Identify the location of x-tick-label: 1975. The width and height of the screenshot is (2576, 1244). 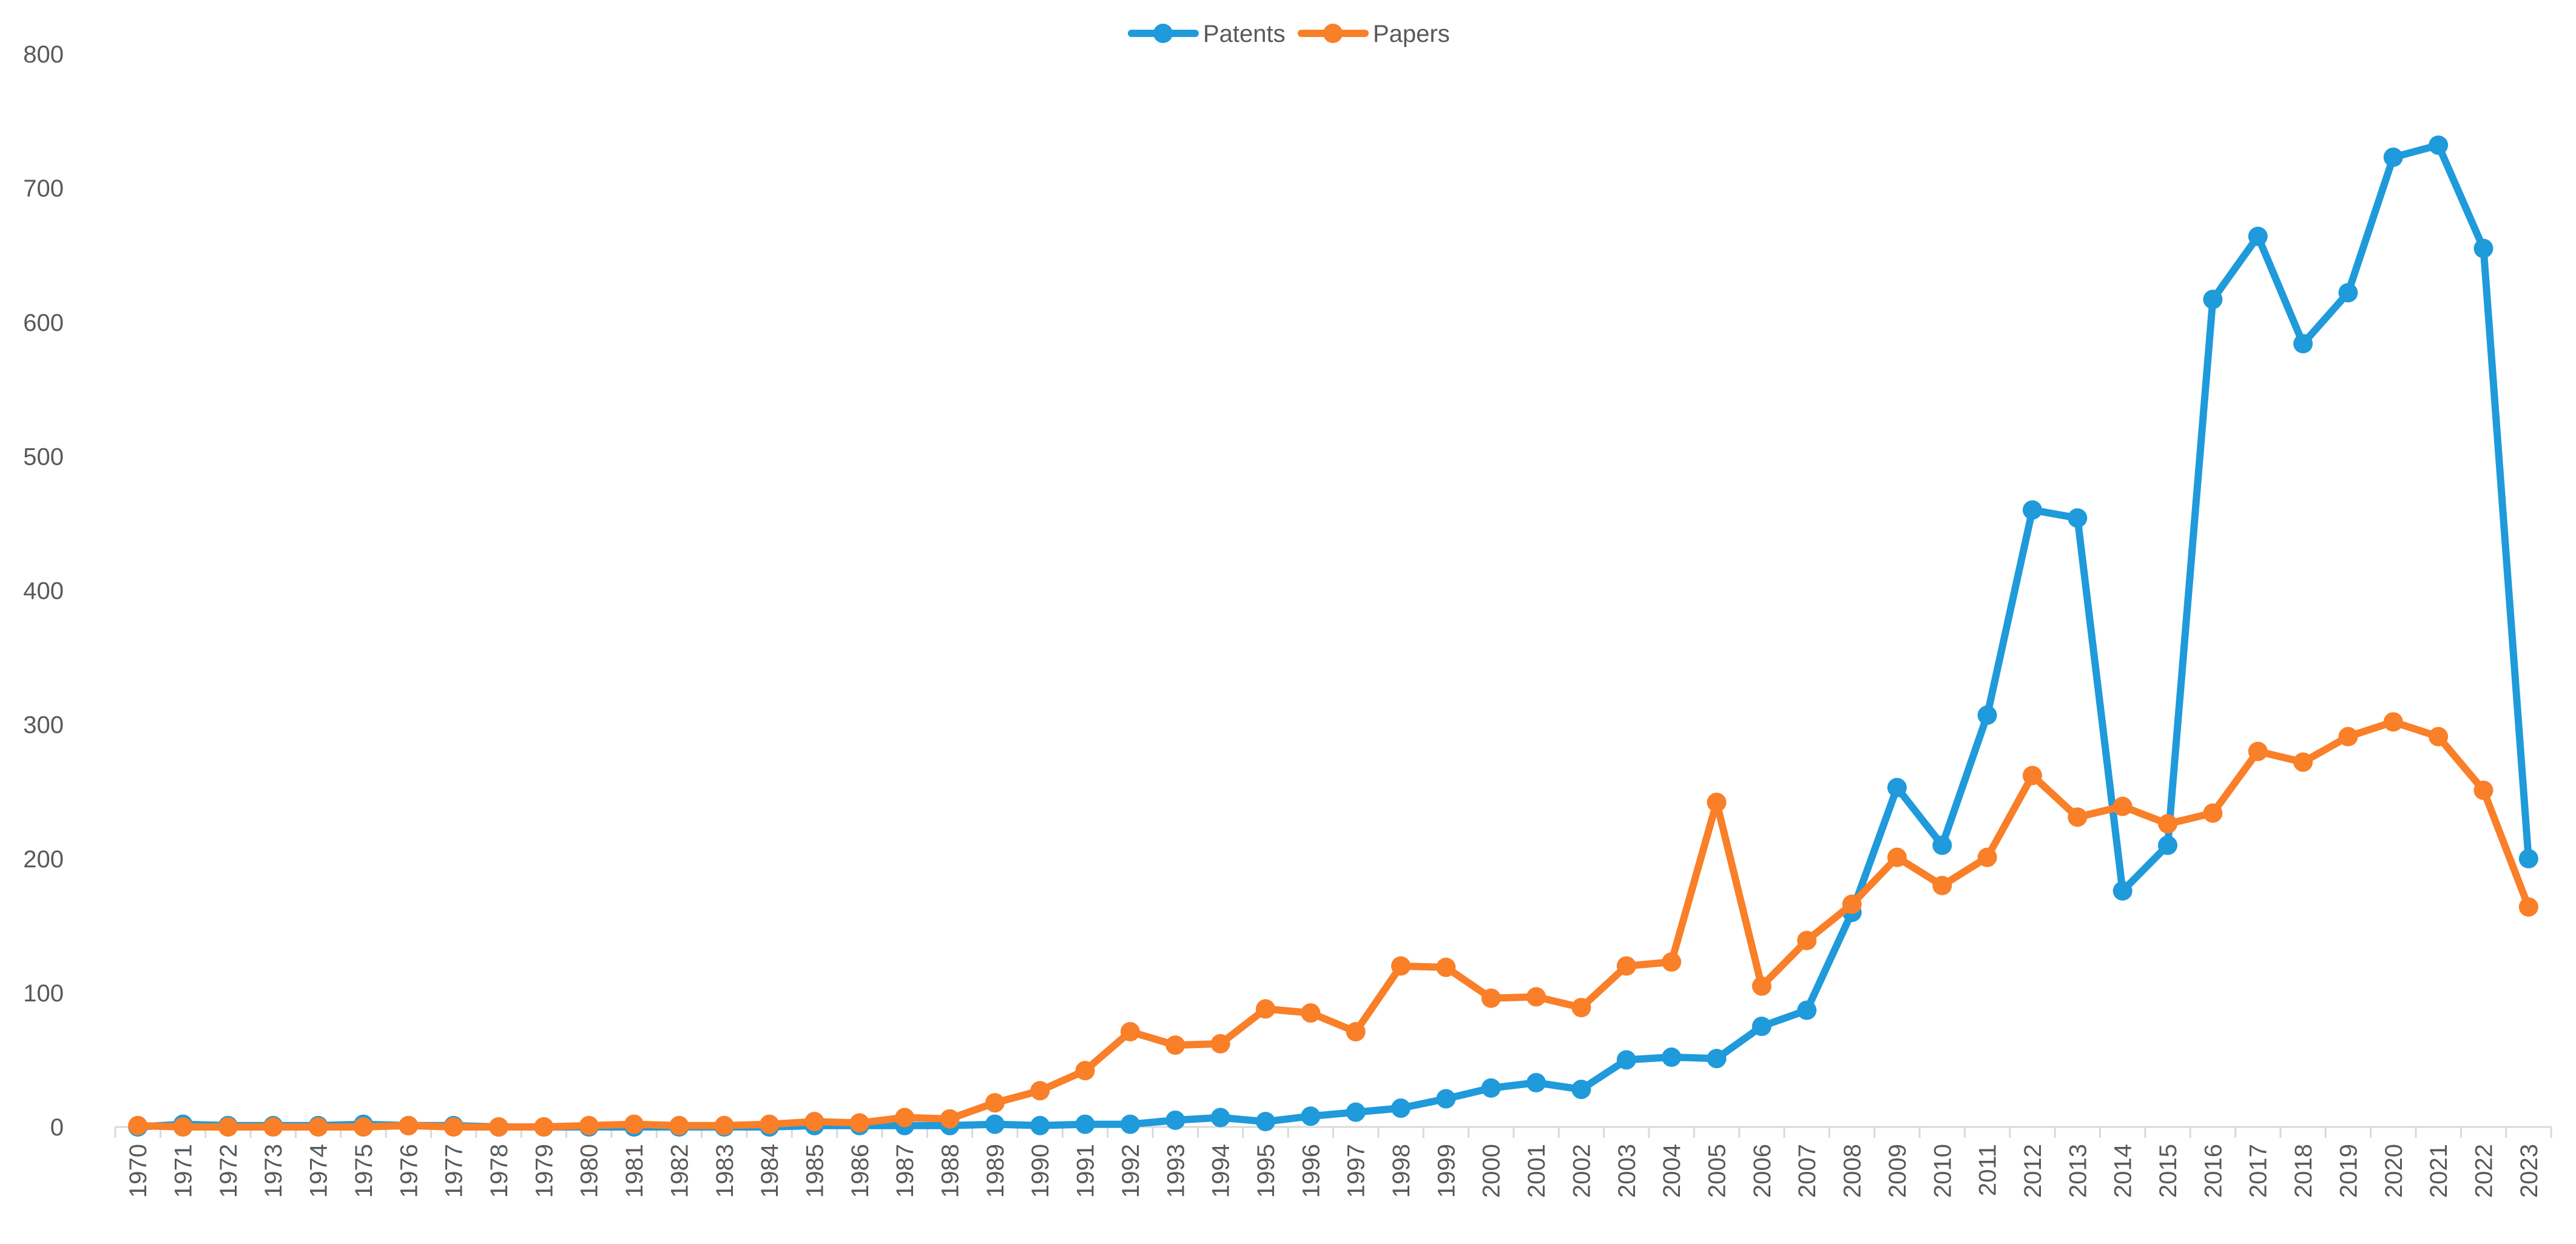
(364, 1171).